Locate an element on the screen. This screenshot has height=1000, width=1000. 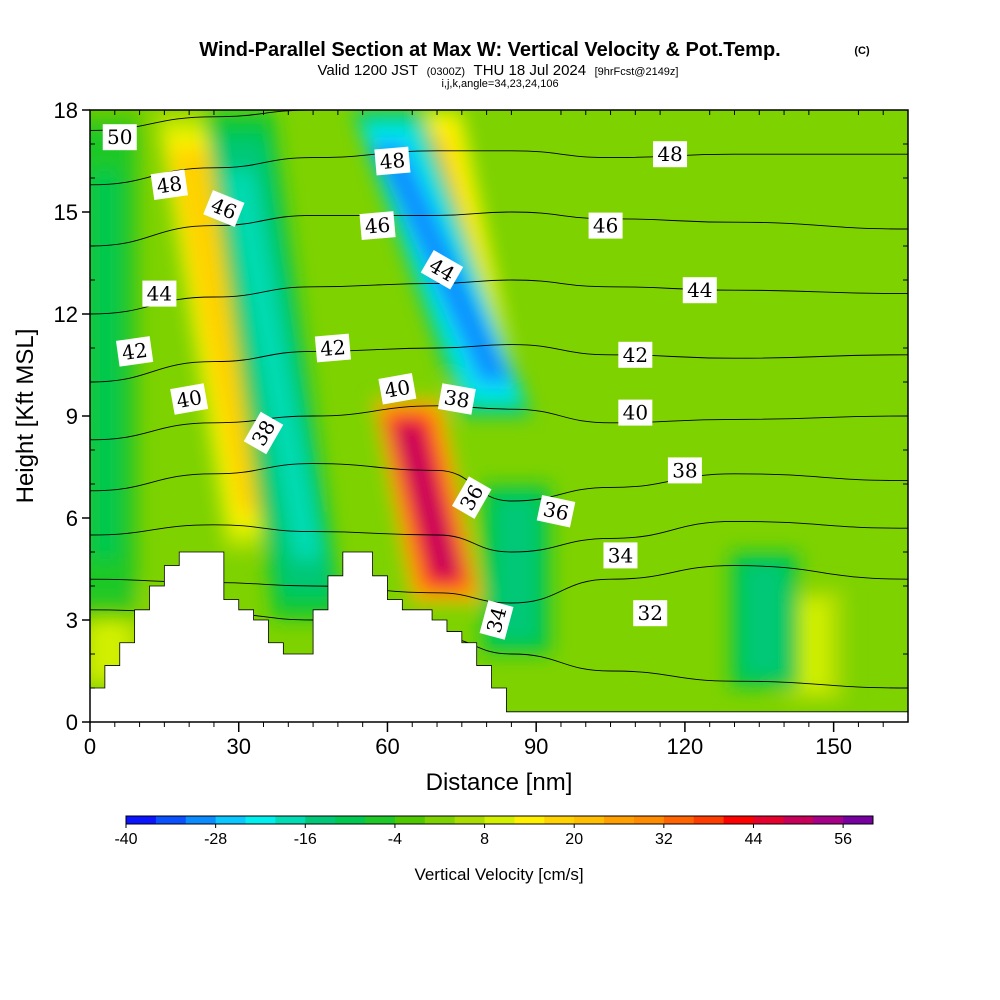
contour-label-text: 34 is located at coordinates (620, 555).